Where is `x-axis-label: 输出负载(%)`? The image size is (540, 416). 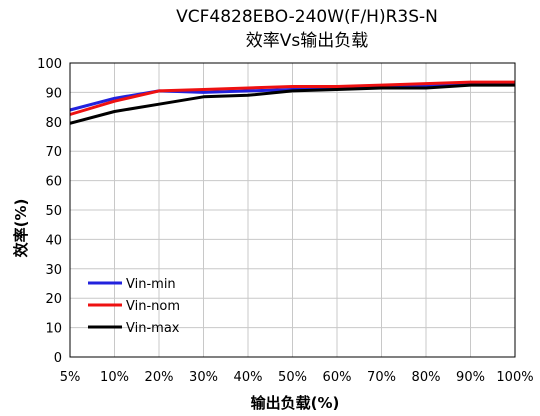
x-axis-label: 输出负载(%) is located at coordinates (295, 403).